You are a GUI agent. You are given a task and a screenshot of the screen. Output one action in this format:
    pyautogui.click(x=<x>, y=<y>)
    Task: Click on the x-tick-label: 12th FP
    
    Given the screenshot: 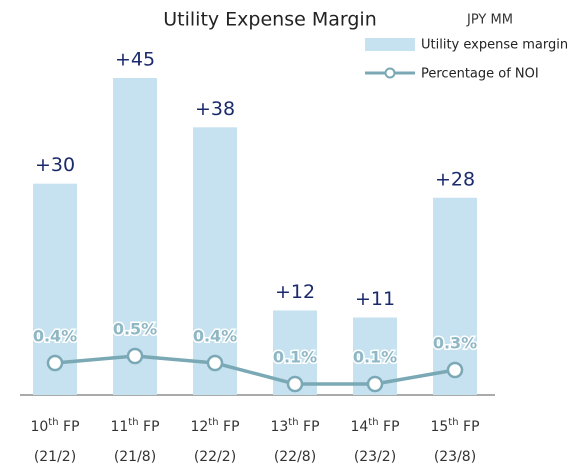 What is the action you would take?
    pyautogui.click(x=214, y=426)
    